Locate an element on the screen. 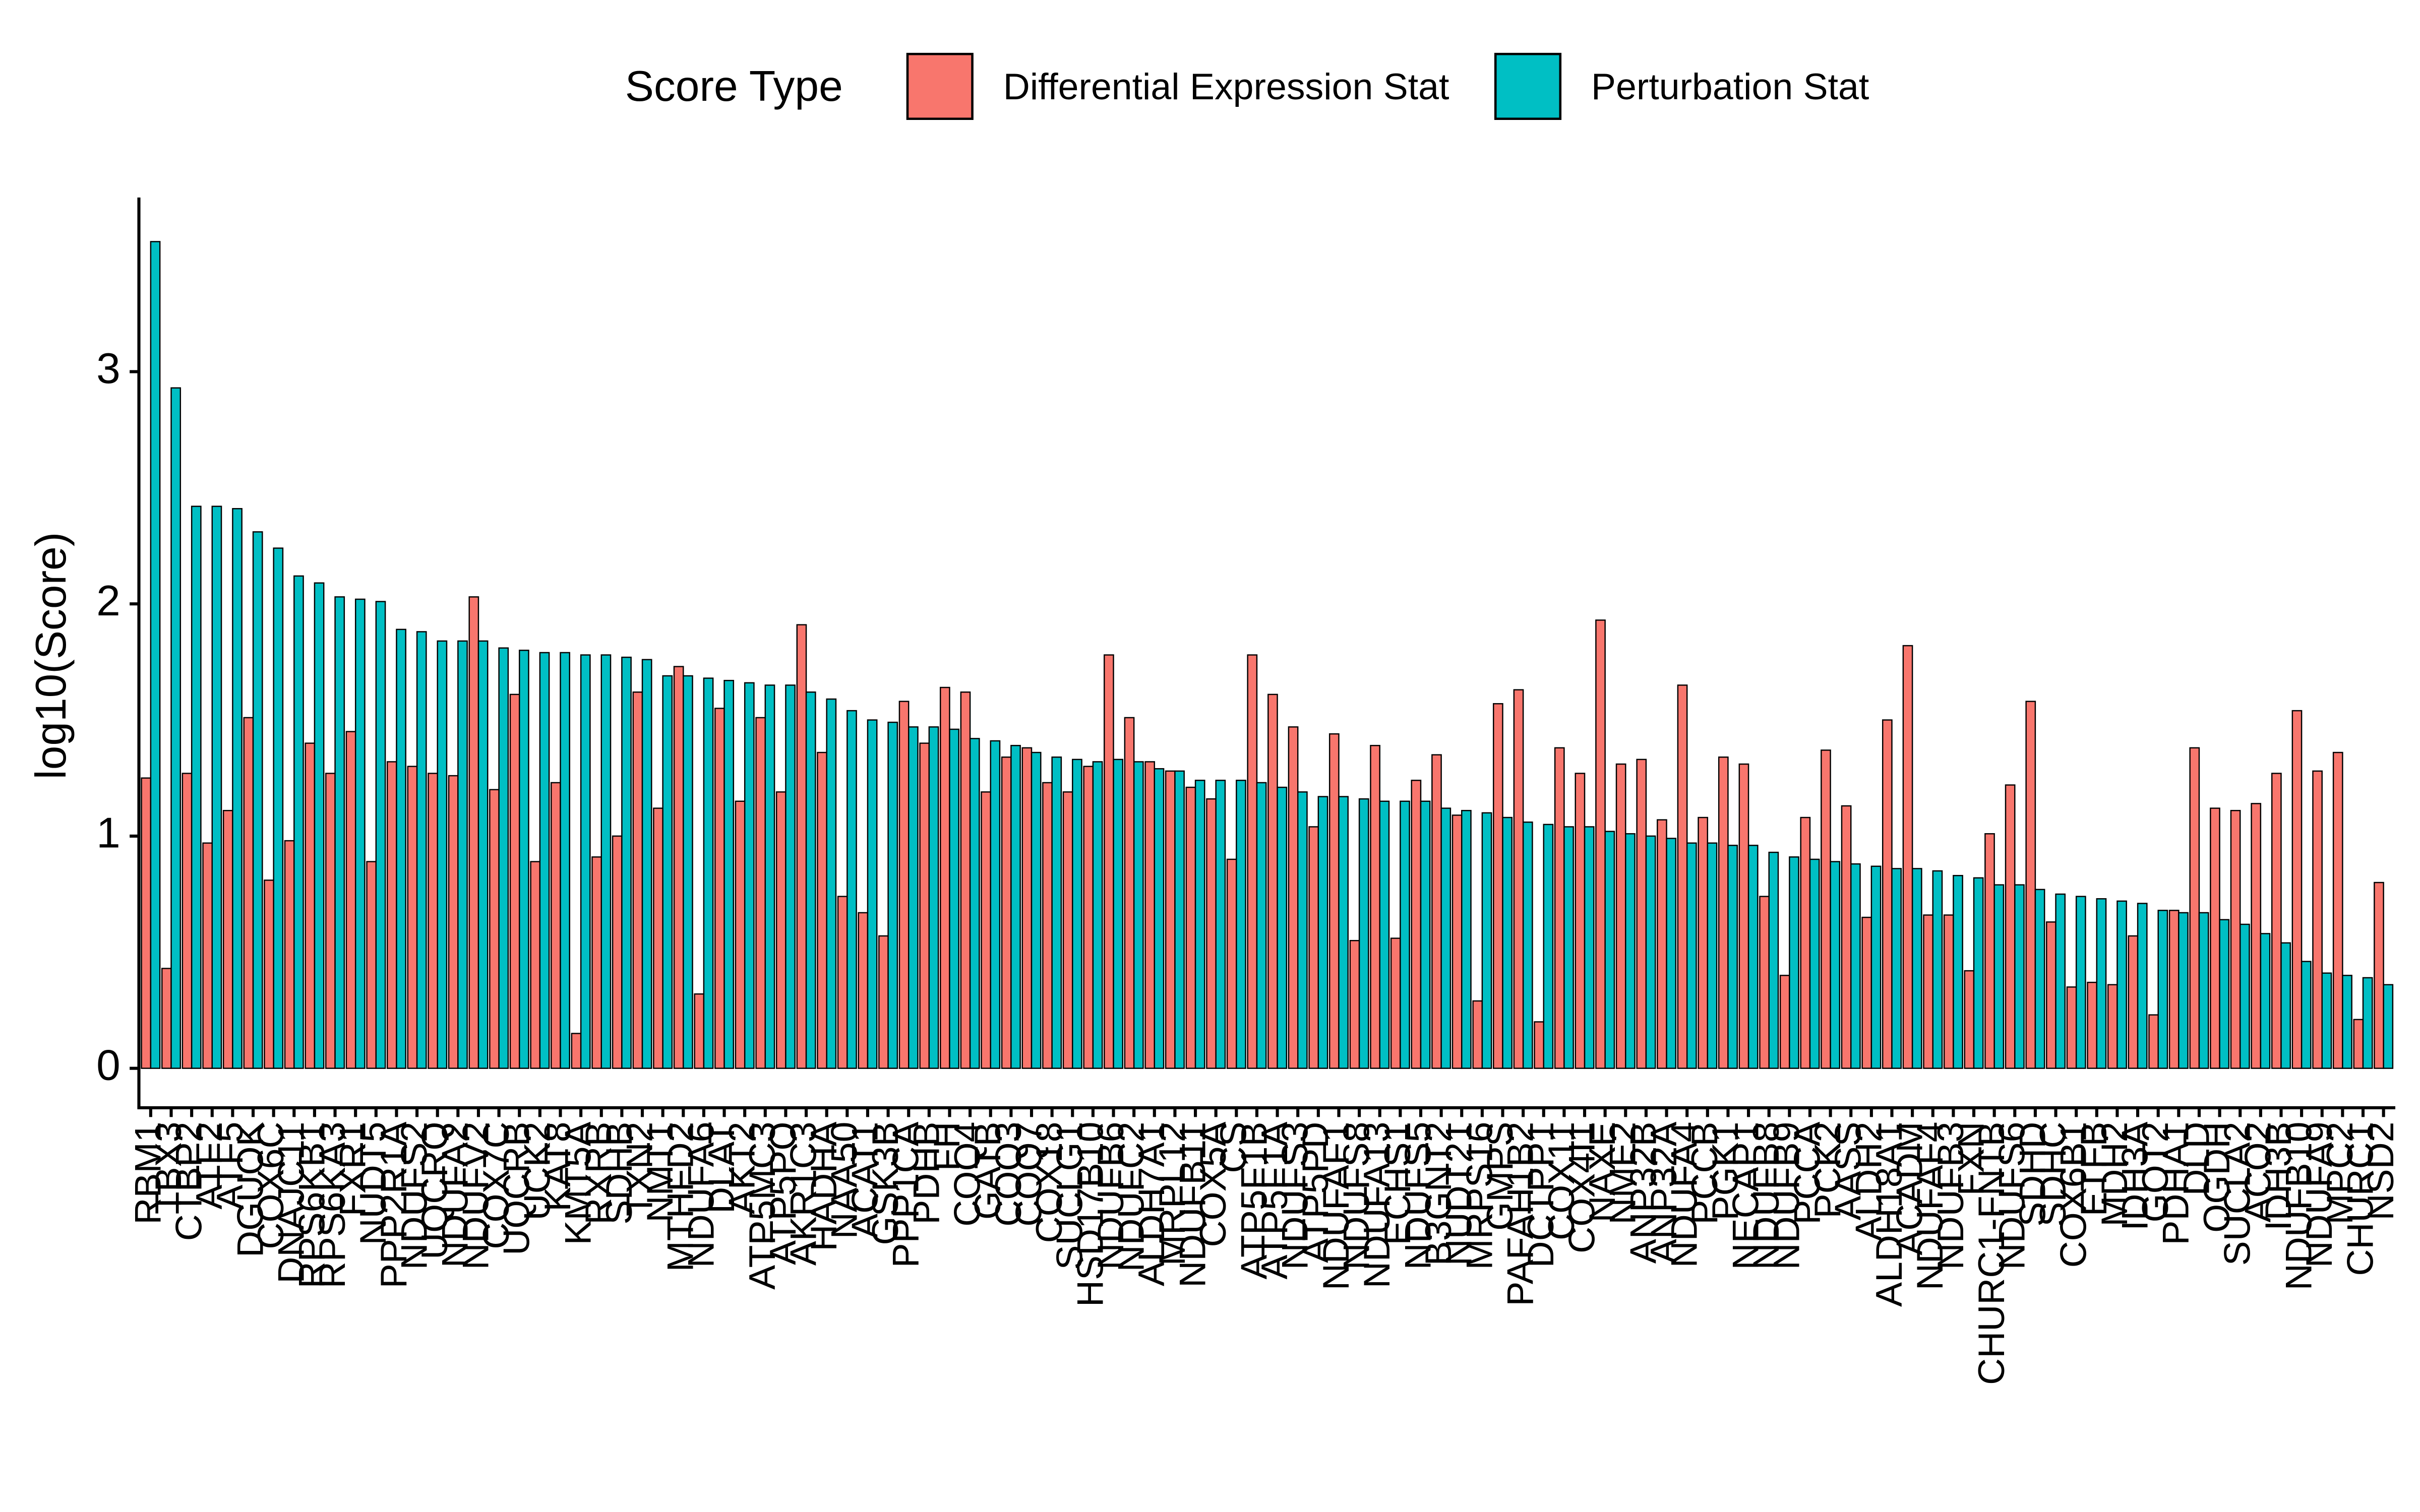 This screenshot has height=1512, width=2420. x-tick-label: TXN2 is located at coordinates (639, 1169).